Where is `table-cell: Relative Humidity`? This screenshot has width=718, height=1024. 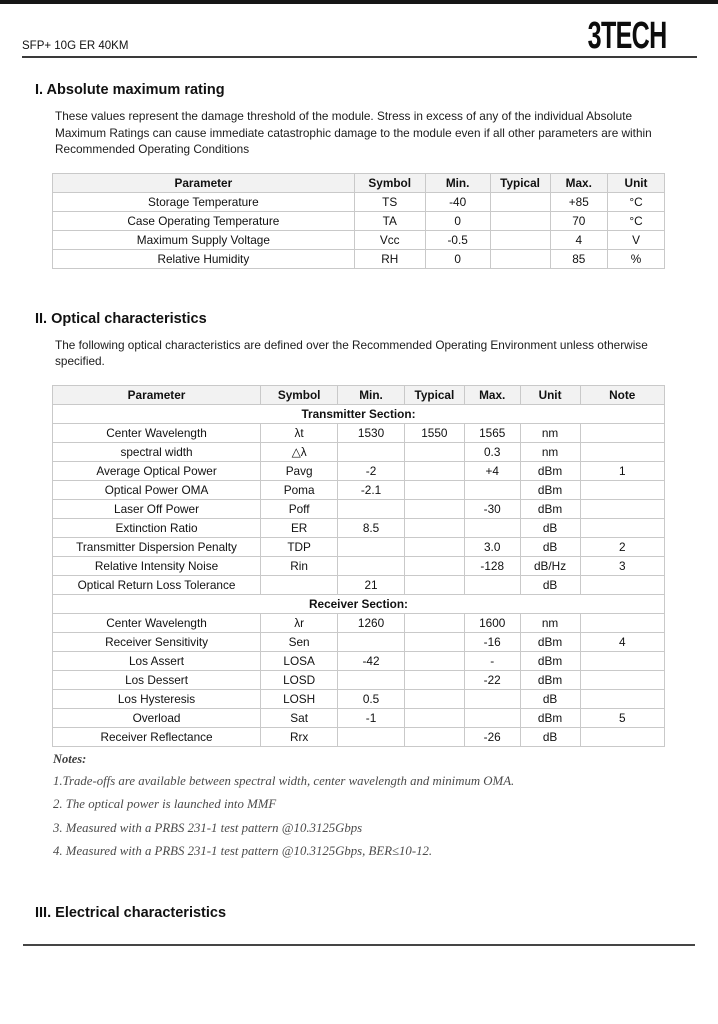 table-cell: Relative Humidity is located at coordinates (203, 258).